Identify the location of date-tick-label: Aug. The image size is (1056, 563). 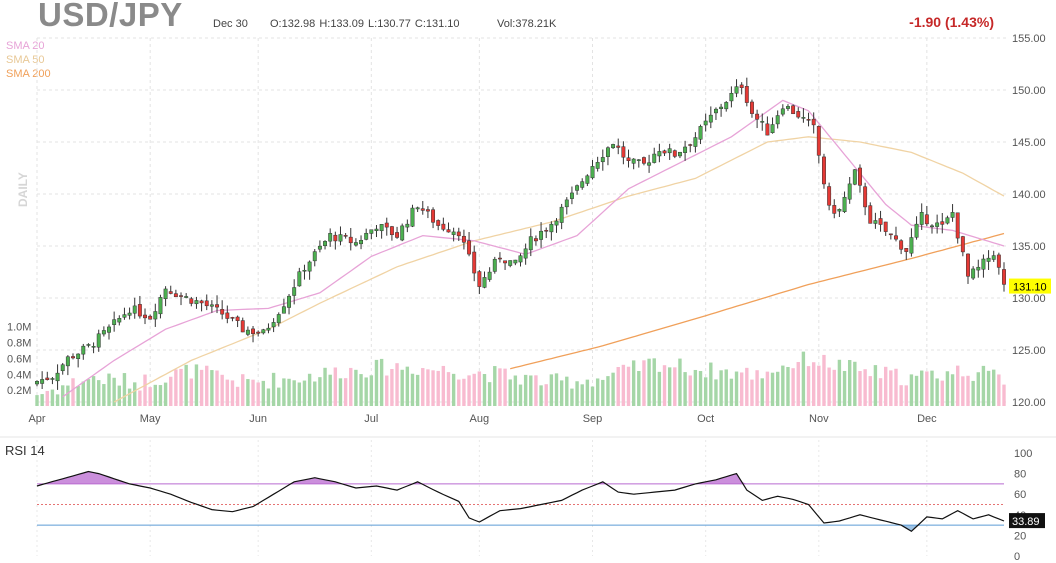
(480, 419).